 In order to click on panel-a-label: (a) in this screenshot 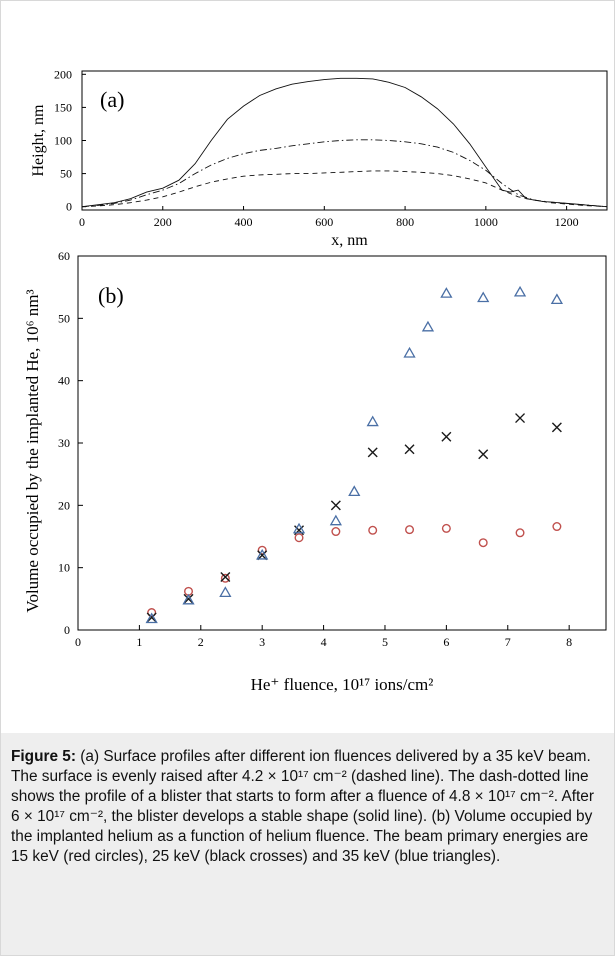, I will do `click(112, 99)`.